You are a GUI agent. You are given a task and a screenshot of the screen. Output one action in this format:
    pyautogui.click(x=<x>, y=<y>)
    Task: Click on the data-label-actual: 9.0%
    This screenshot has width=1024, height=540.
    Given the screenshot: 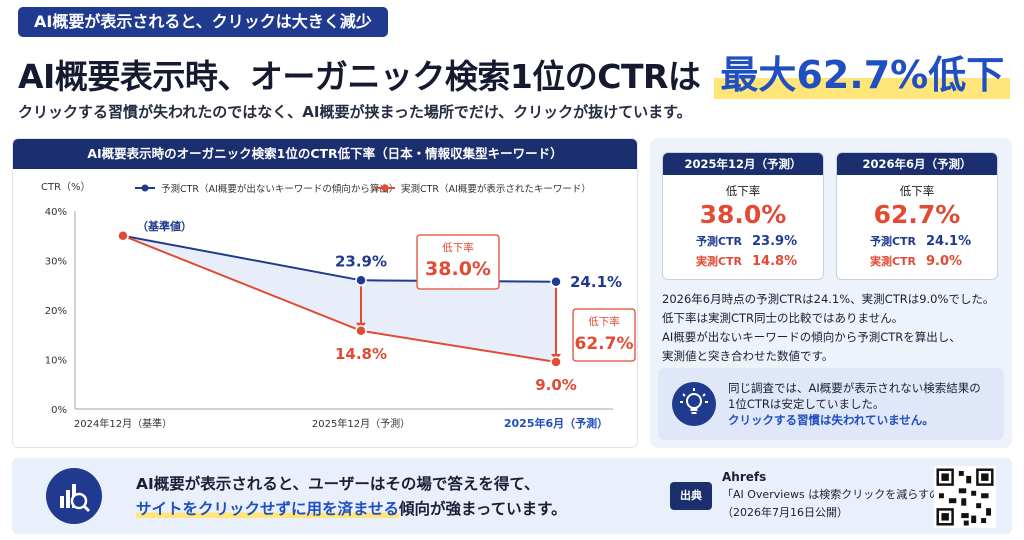 What is the action you would take?
    pyautogui.click(x=556, y=385)
    